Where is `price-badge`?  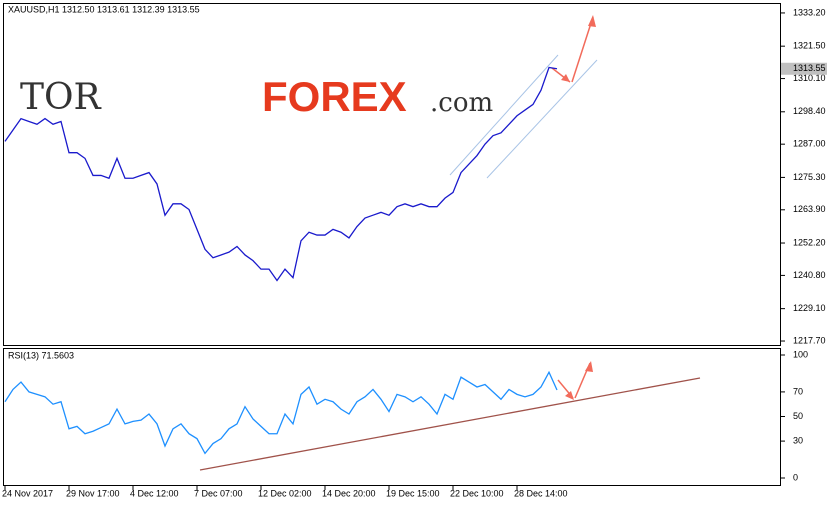
price-badge is located at coordinates (804, 68).